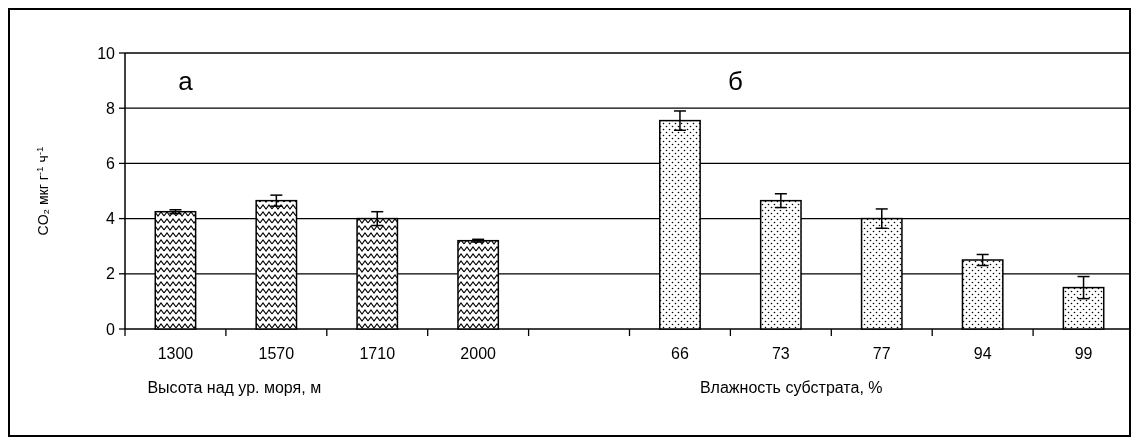  What do you see at coordinates (111, 108) in the screenshot?
I see `y-tick-label: 8` at bounding box center [111, 108].